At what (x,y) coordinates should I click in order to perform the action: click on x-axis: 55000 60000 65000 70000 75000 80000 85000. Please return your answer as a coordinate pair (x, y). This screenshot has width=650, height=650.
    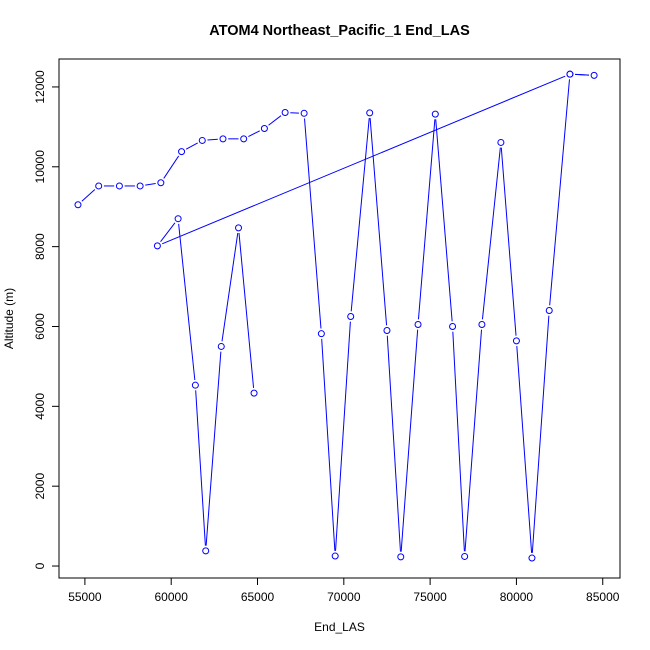
    Looking at the image, I should click on (344, 590).